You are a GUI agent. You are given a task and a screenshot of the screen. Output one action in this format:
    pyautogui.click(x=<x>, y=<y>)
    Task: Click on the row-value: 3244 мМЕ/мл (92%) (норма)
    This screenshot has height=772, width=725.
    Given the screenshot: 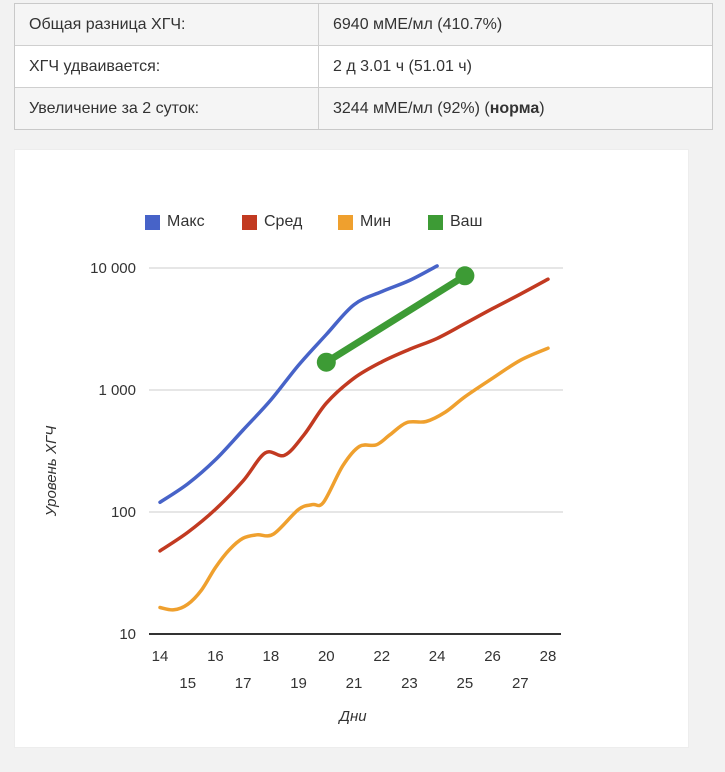 What is the action you would take?
    pyautogui.click(x=515, y=108)
    